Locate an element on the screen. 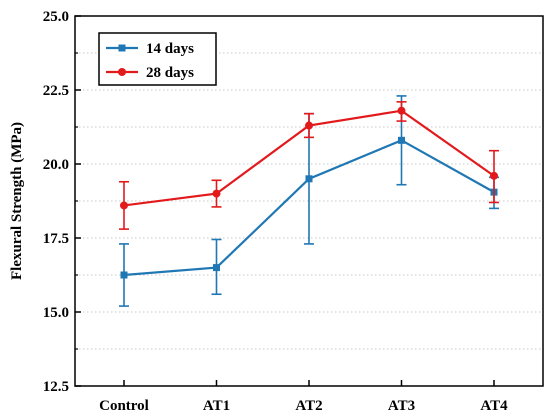 Image resolution: width=550 pixels, height=420 pixels. legend-entry-28-days: 28 days is located at coordinates (150, 73).